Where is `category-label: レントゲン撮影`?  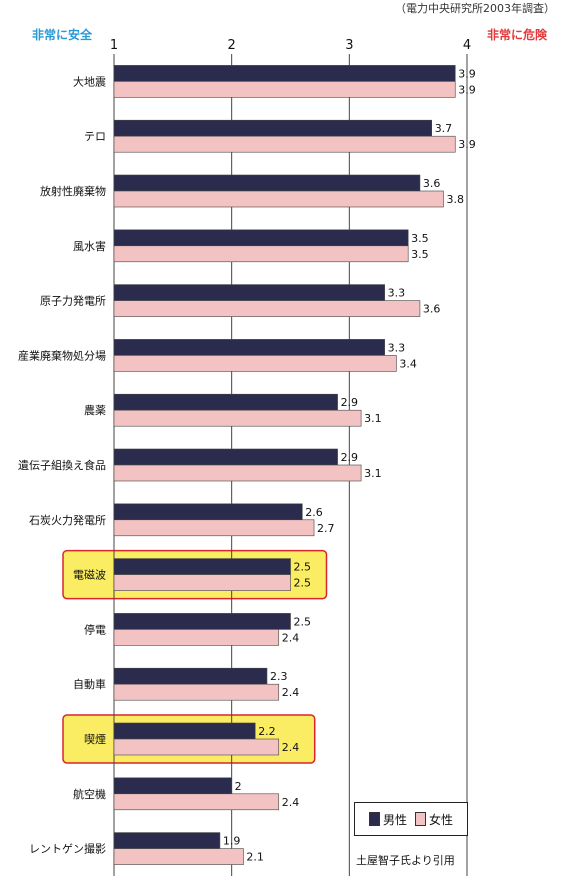 category-label: レントゲン撮影 is located at coordinates (67, 849).